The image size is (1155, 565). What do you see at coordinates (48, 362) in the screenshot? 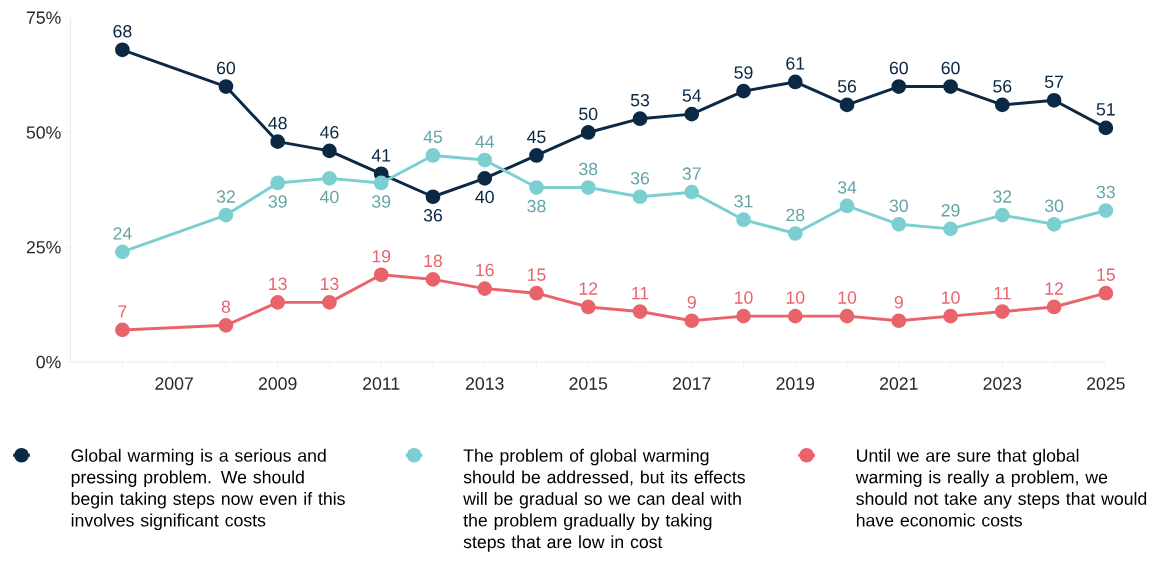
I see `y-tick-label: 0%` at bounding box center [48, 362].